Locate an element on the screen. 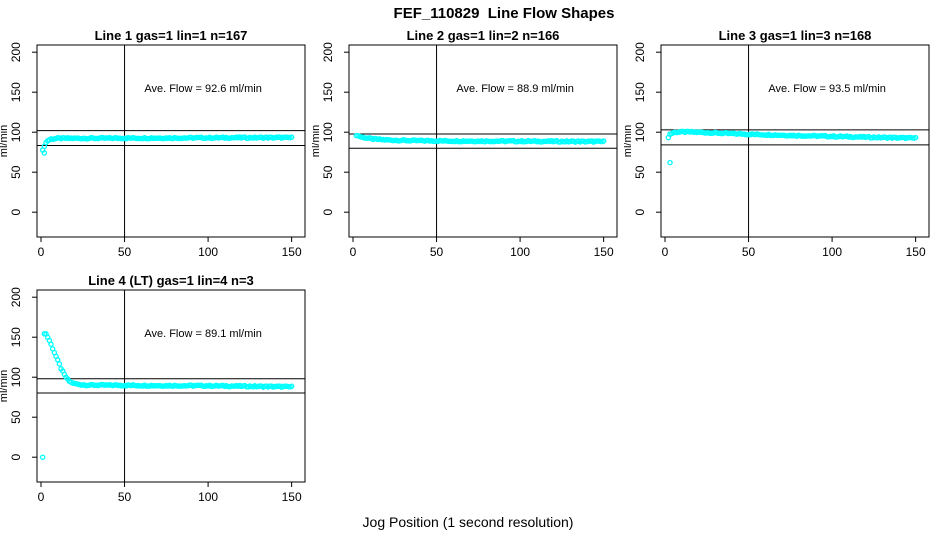 The height and width of the screenshot is (540, 936). avg-flow-annotation: Ave. Flow = 88.9 ml/min is located at coordinates (514, 89).